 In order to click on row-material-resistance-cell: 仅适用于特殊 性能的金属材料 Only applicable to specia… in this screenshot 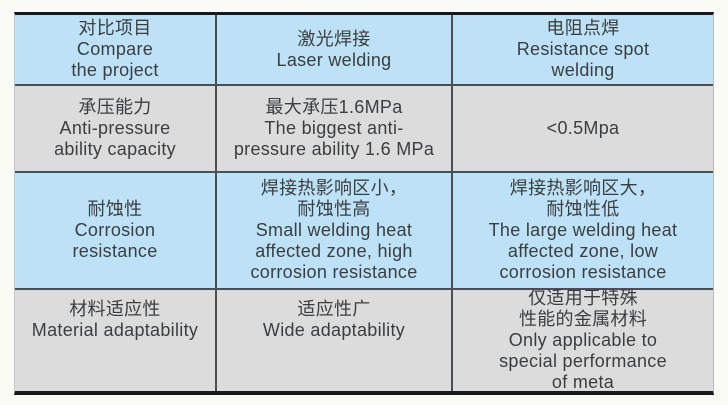, I will do `click(583, 340)`.